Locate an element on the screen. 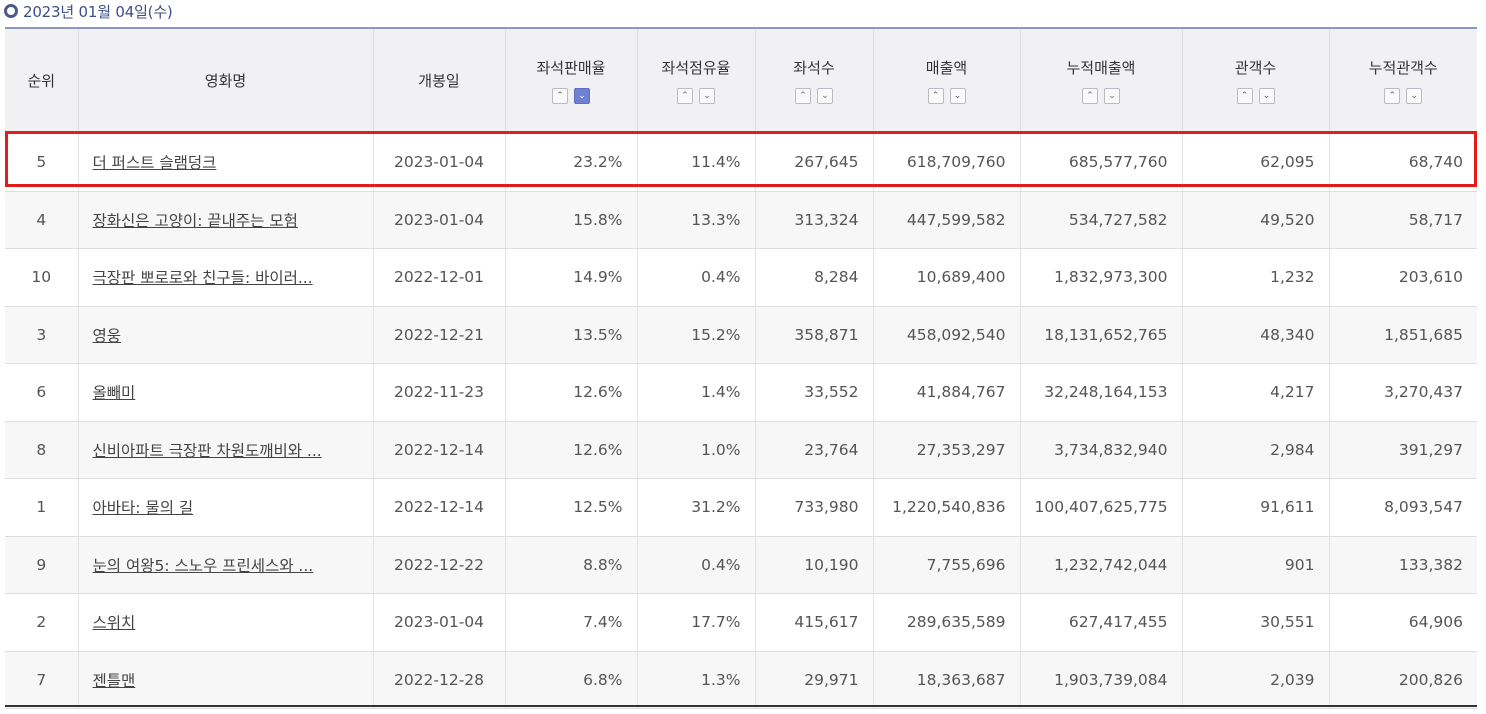 Image resolution: width=1486 pixels, height=714 pixels. cell-seat-share: 1.3% is located at coordinates (696, 680).